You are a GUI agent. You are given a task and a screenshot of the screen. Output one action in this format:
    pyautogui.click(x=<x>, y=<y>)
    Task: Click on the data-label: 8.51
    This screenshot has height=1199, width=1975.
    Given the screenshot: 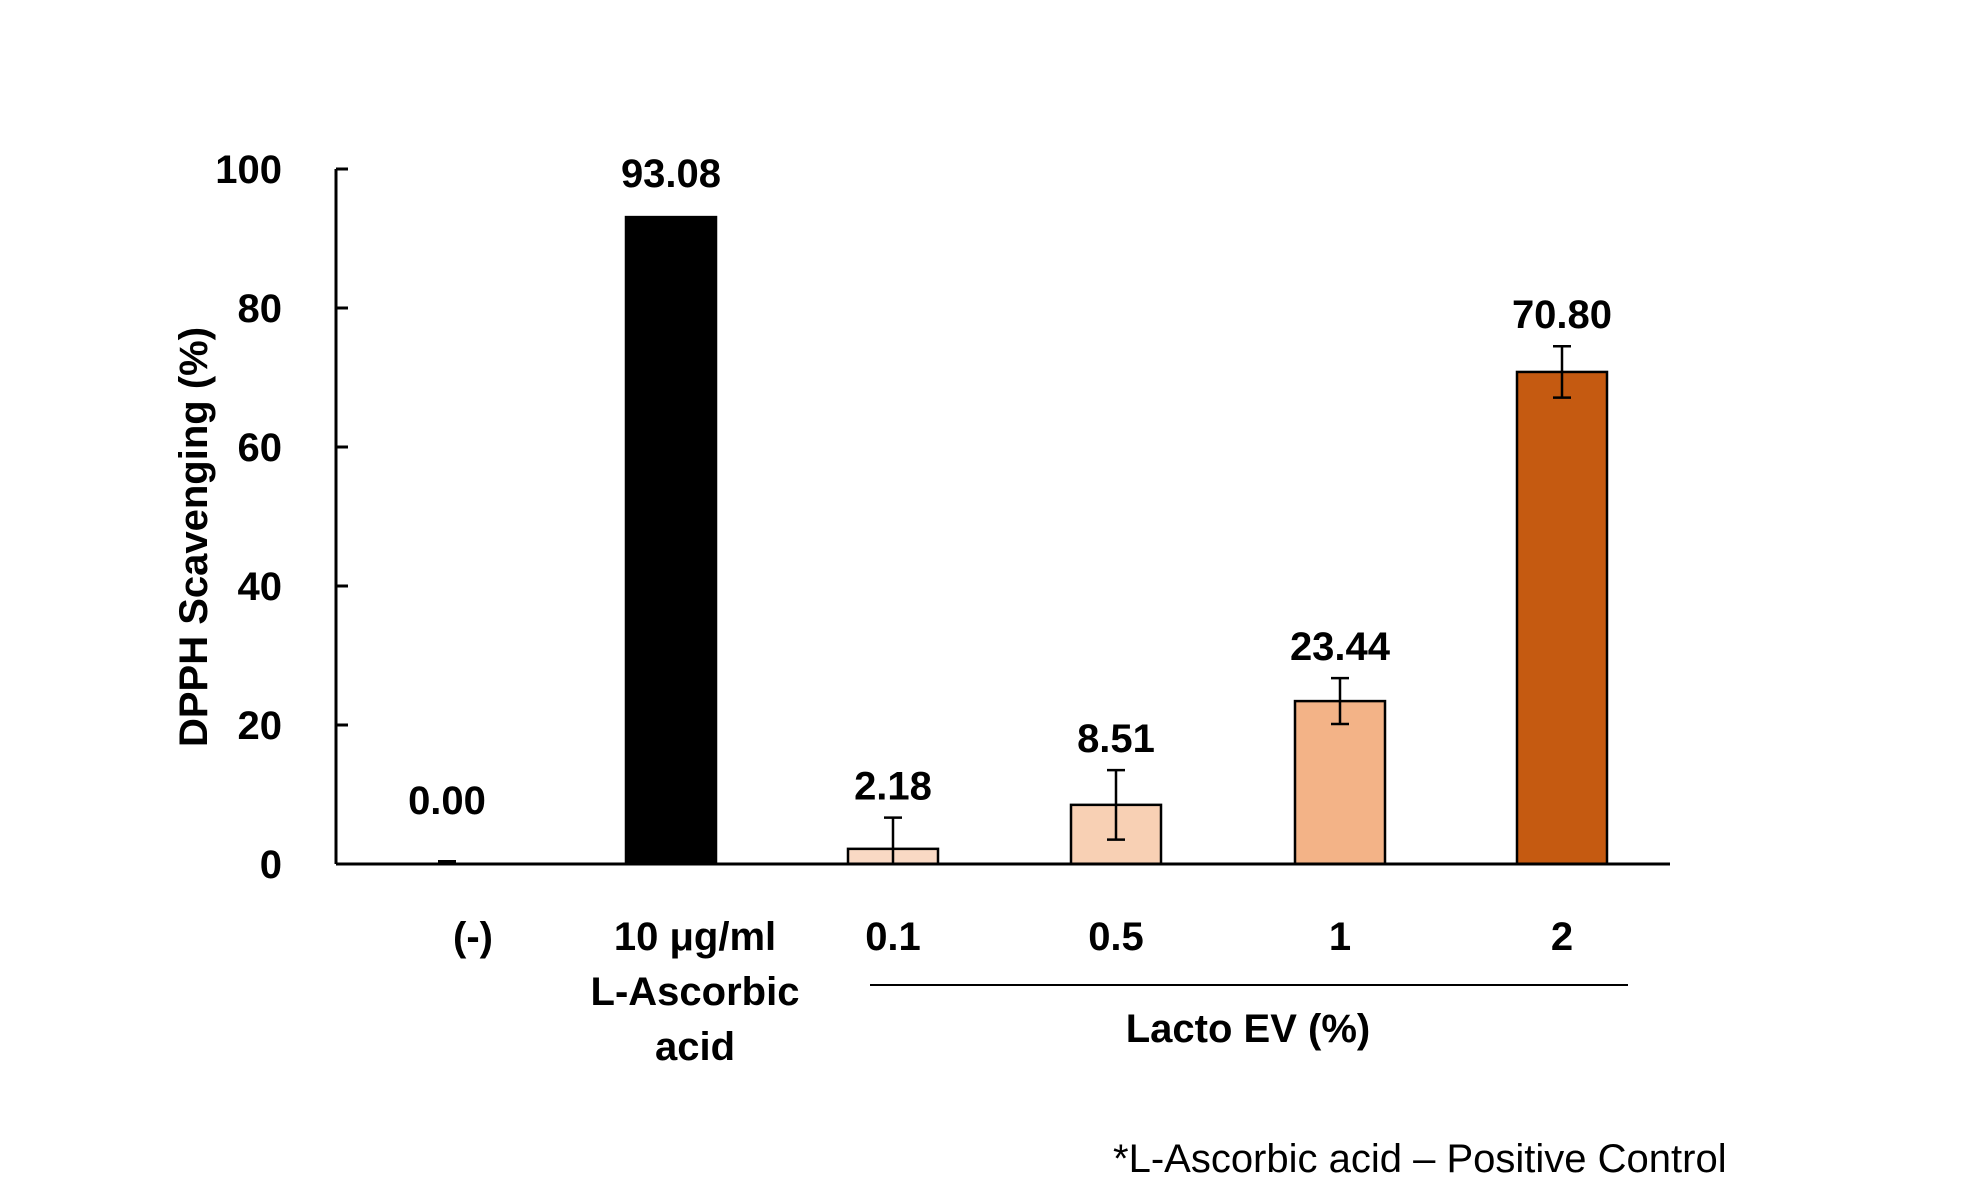 What is the action you would take?
    pyautogui.click(x=1116, y=739)
    